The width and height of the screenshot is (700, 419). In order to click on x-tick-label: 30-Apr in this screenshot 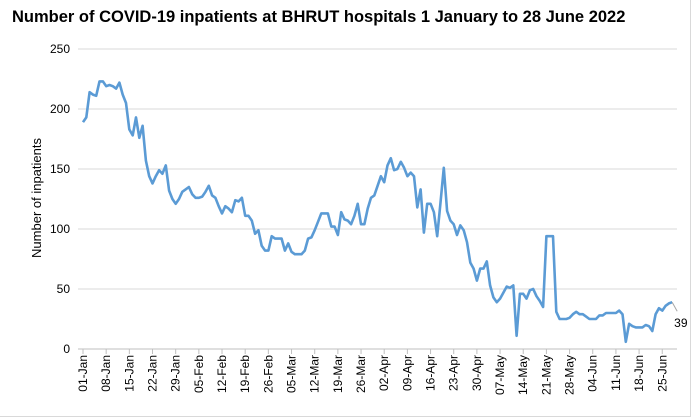, I will do `click(477, 373)`.